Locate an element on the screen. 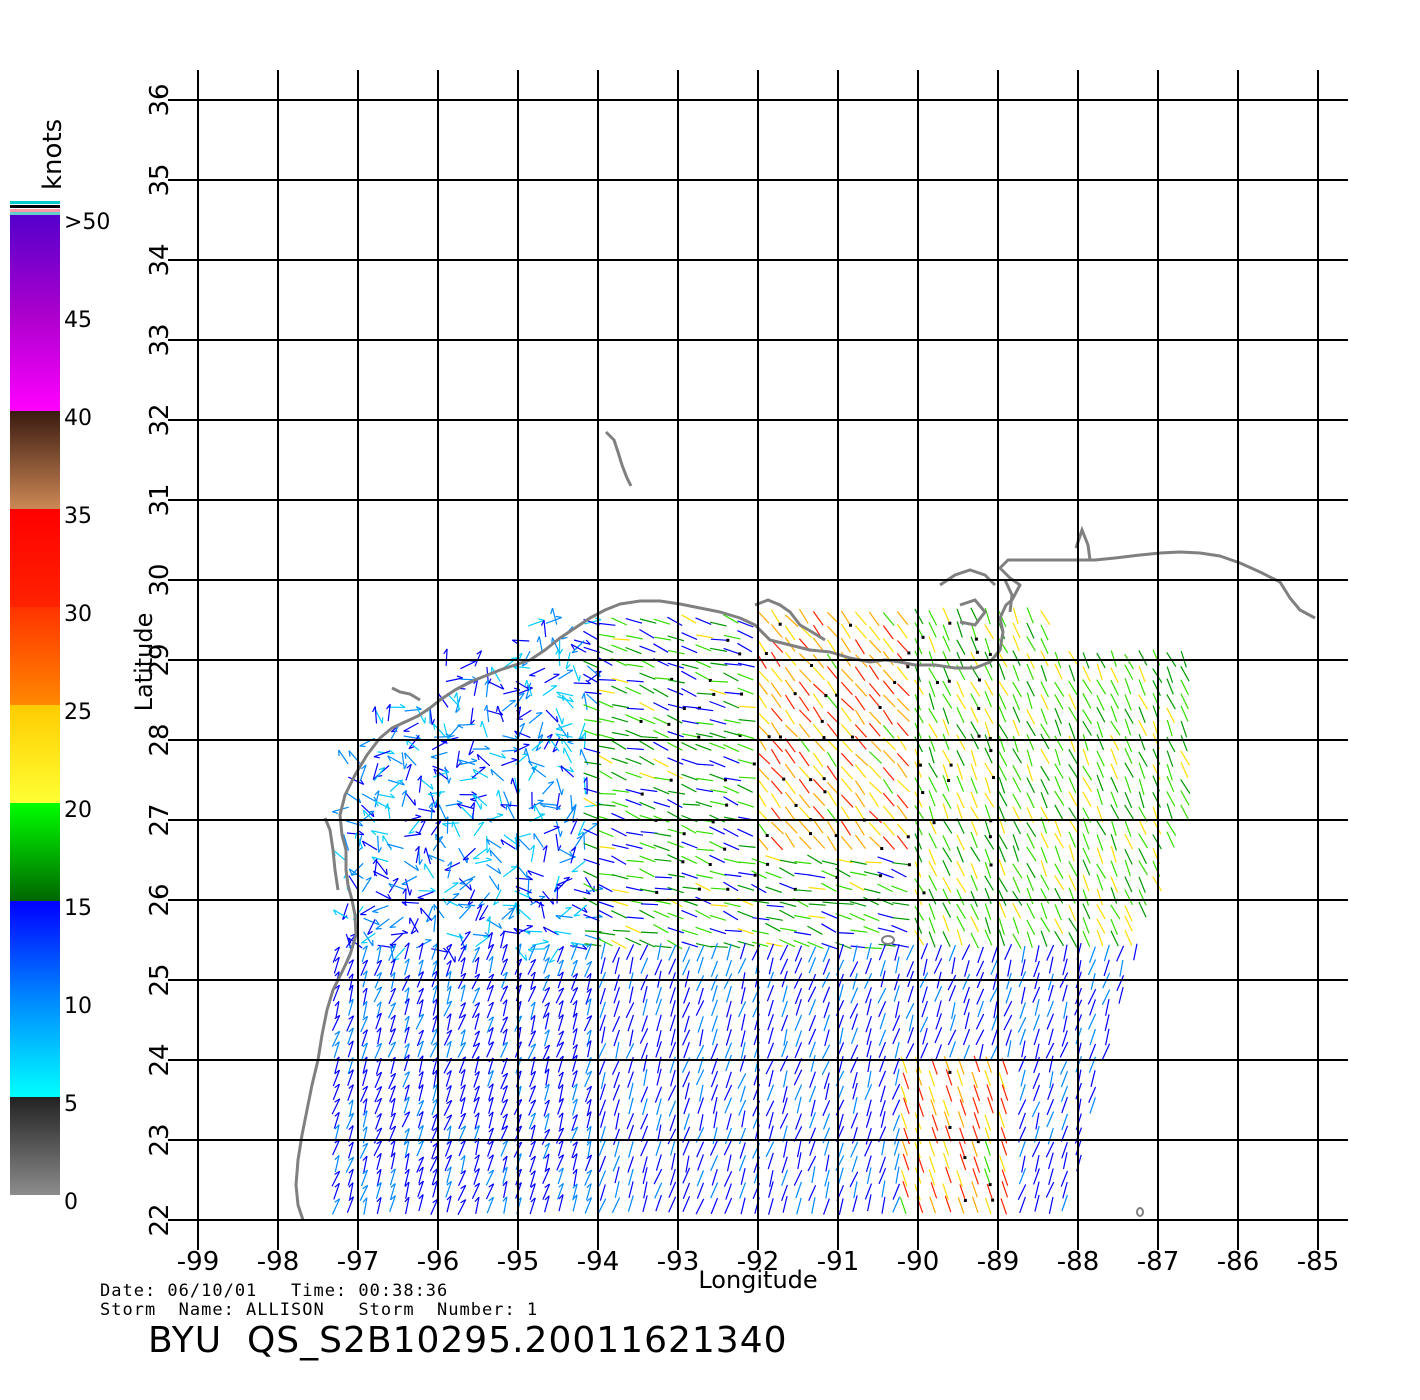 The height and width of the screenshot is (1400, 1420). x-axis-title: Longitude is located at coordinates (757, 1280).